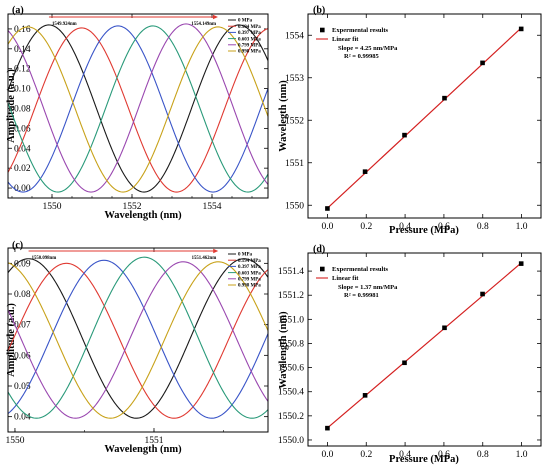 This screenshot has height=469, width=550. I want to click on x-tick-label-a: 1552, so click(132, 207).